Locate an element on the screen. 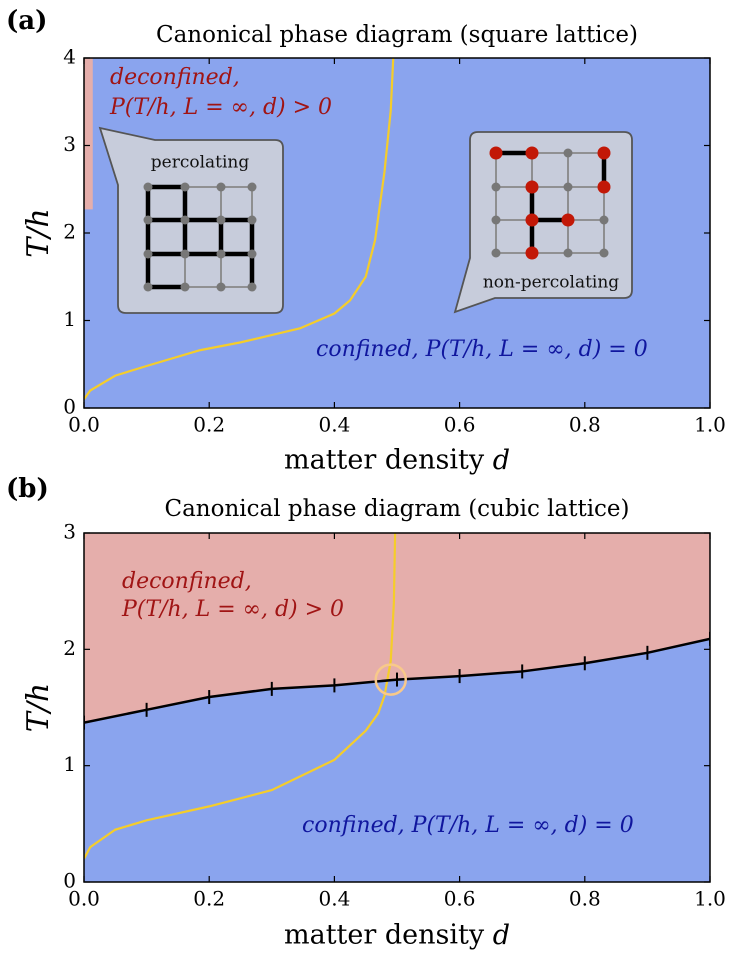 The height and width of the screenshot is (959, 747). chart-title: Canonical phase diagram (square lattice) is located at coordinates (397, 35).